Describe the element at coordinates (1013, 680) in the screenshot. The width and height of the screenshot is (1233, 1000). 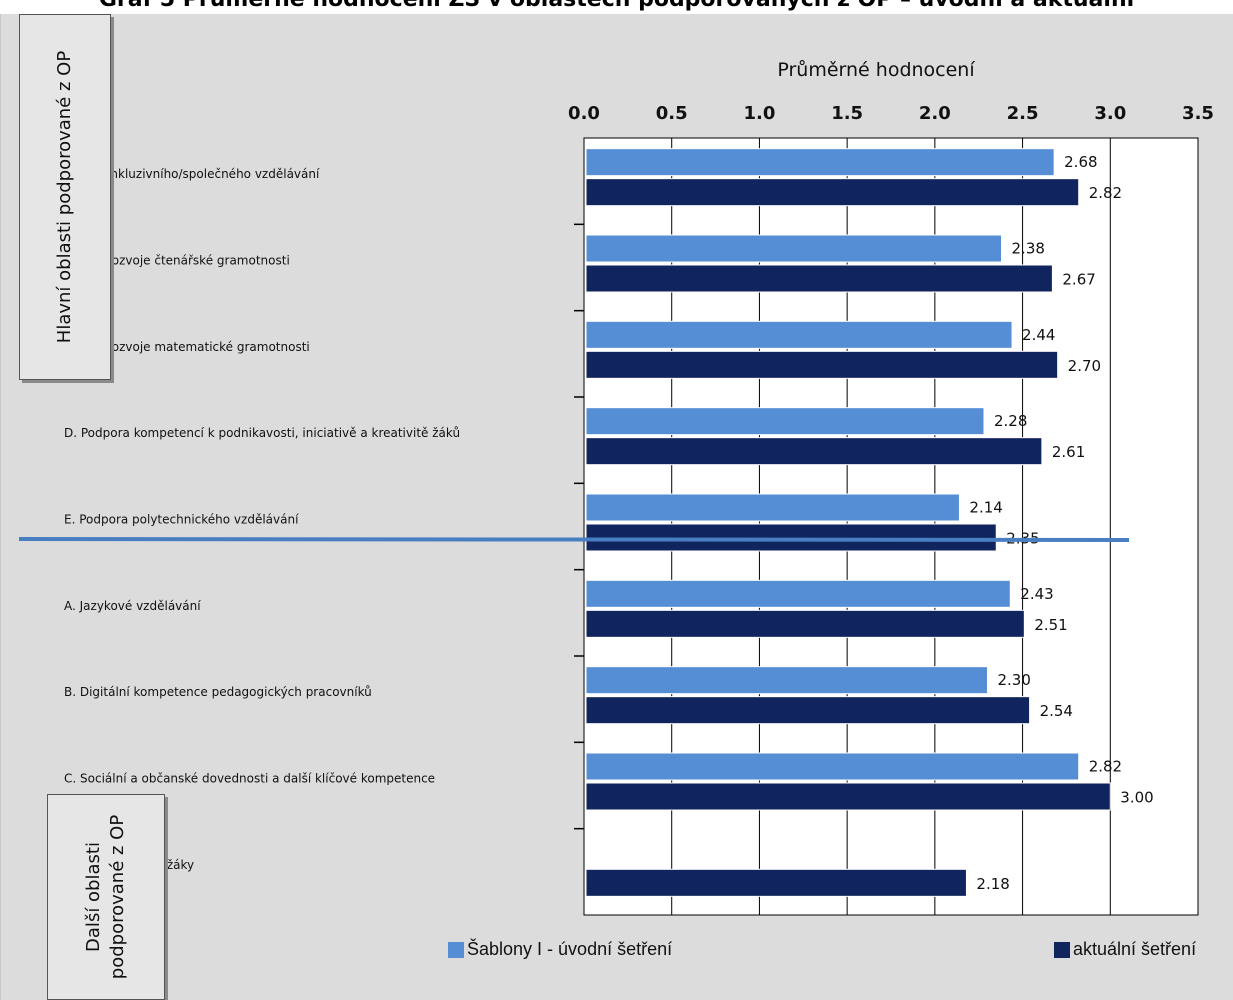
I see `data-label-series-1: 2.30` at that location.